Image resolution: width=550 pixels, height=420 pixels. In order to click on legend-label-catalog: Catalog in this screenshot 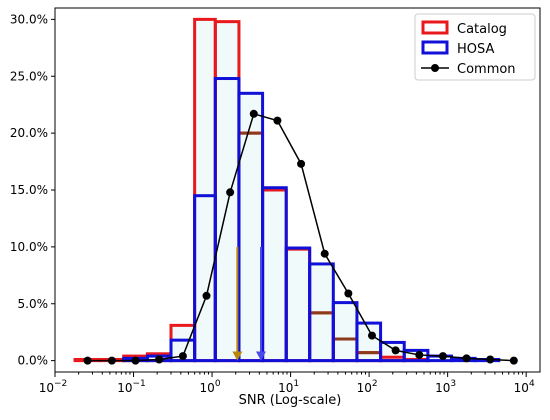, I will do `click(482, 29)`.